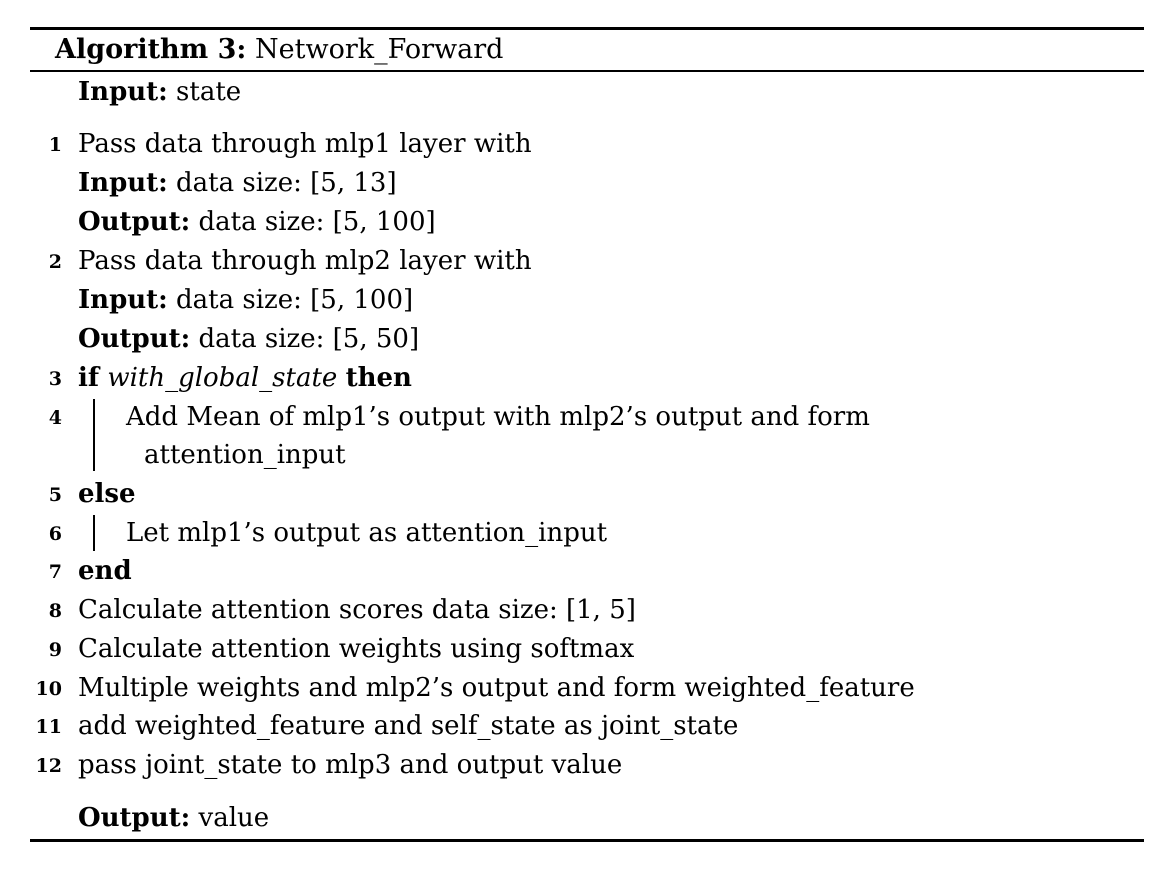 The height and width of the screenshot is (871, 1176). What do you see at coordinates (305, 144) in the screenshot?
I see `algorithm-line: Pass data through mlp1 layer with` at bounding box center [305, 144].